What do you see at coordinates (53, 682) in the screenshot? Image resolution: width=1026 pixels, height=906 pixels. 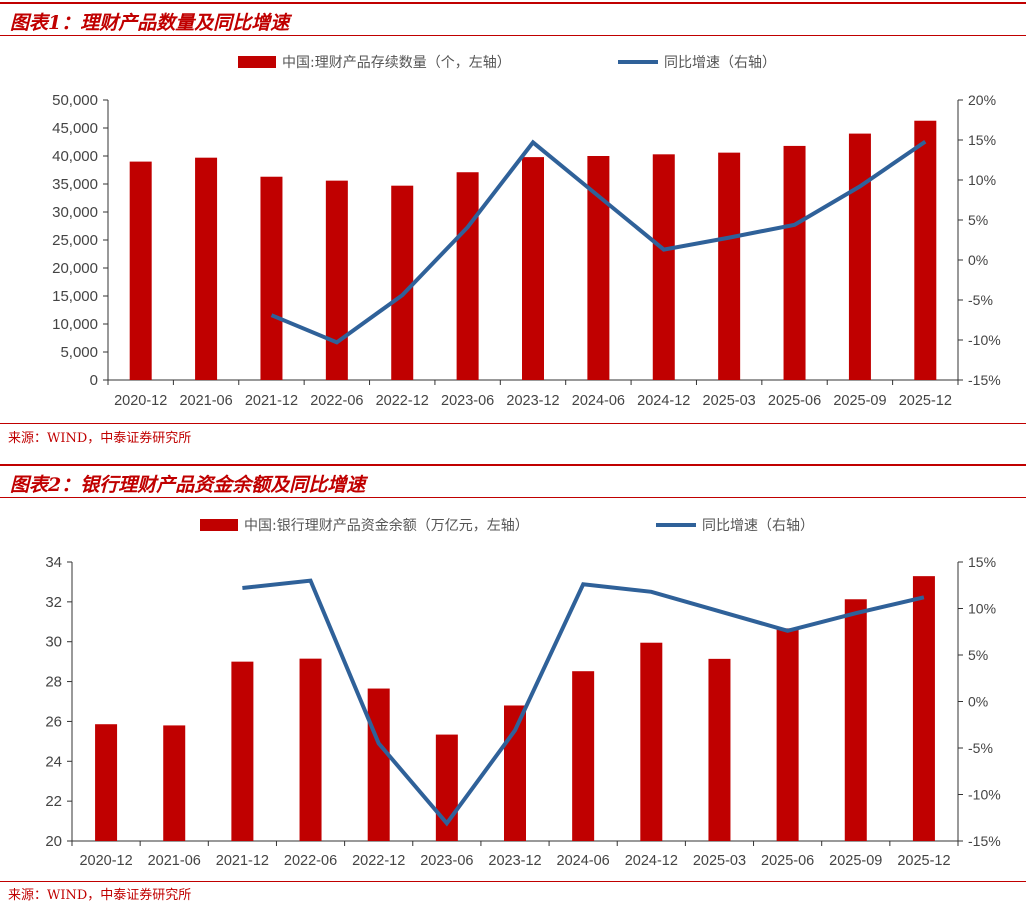 I see `left-tick-label: 28` at bounding box center [53, 682].